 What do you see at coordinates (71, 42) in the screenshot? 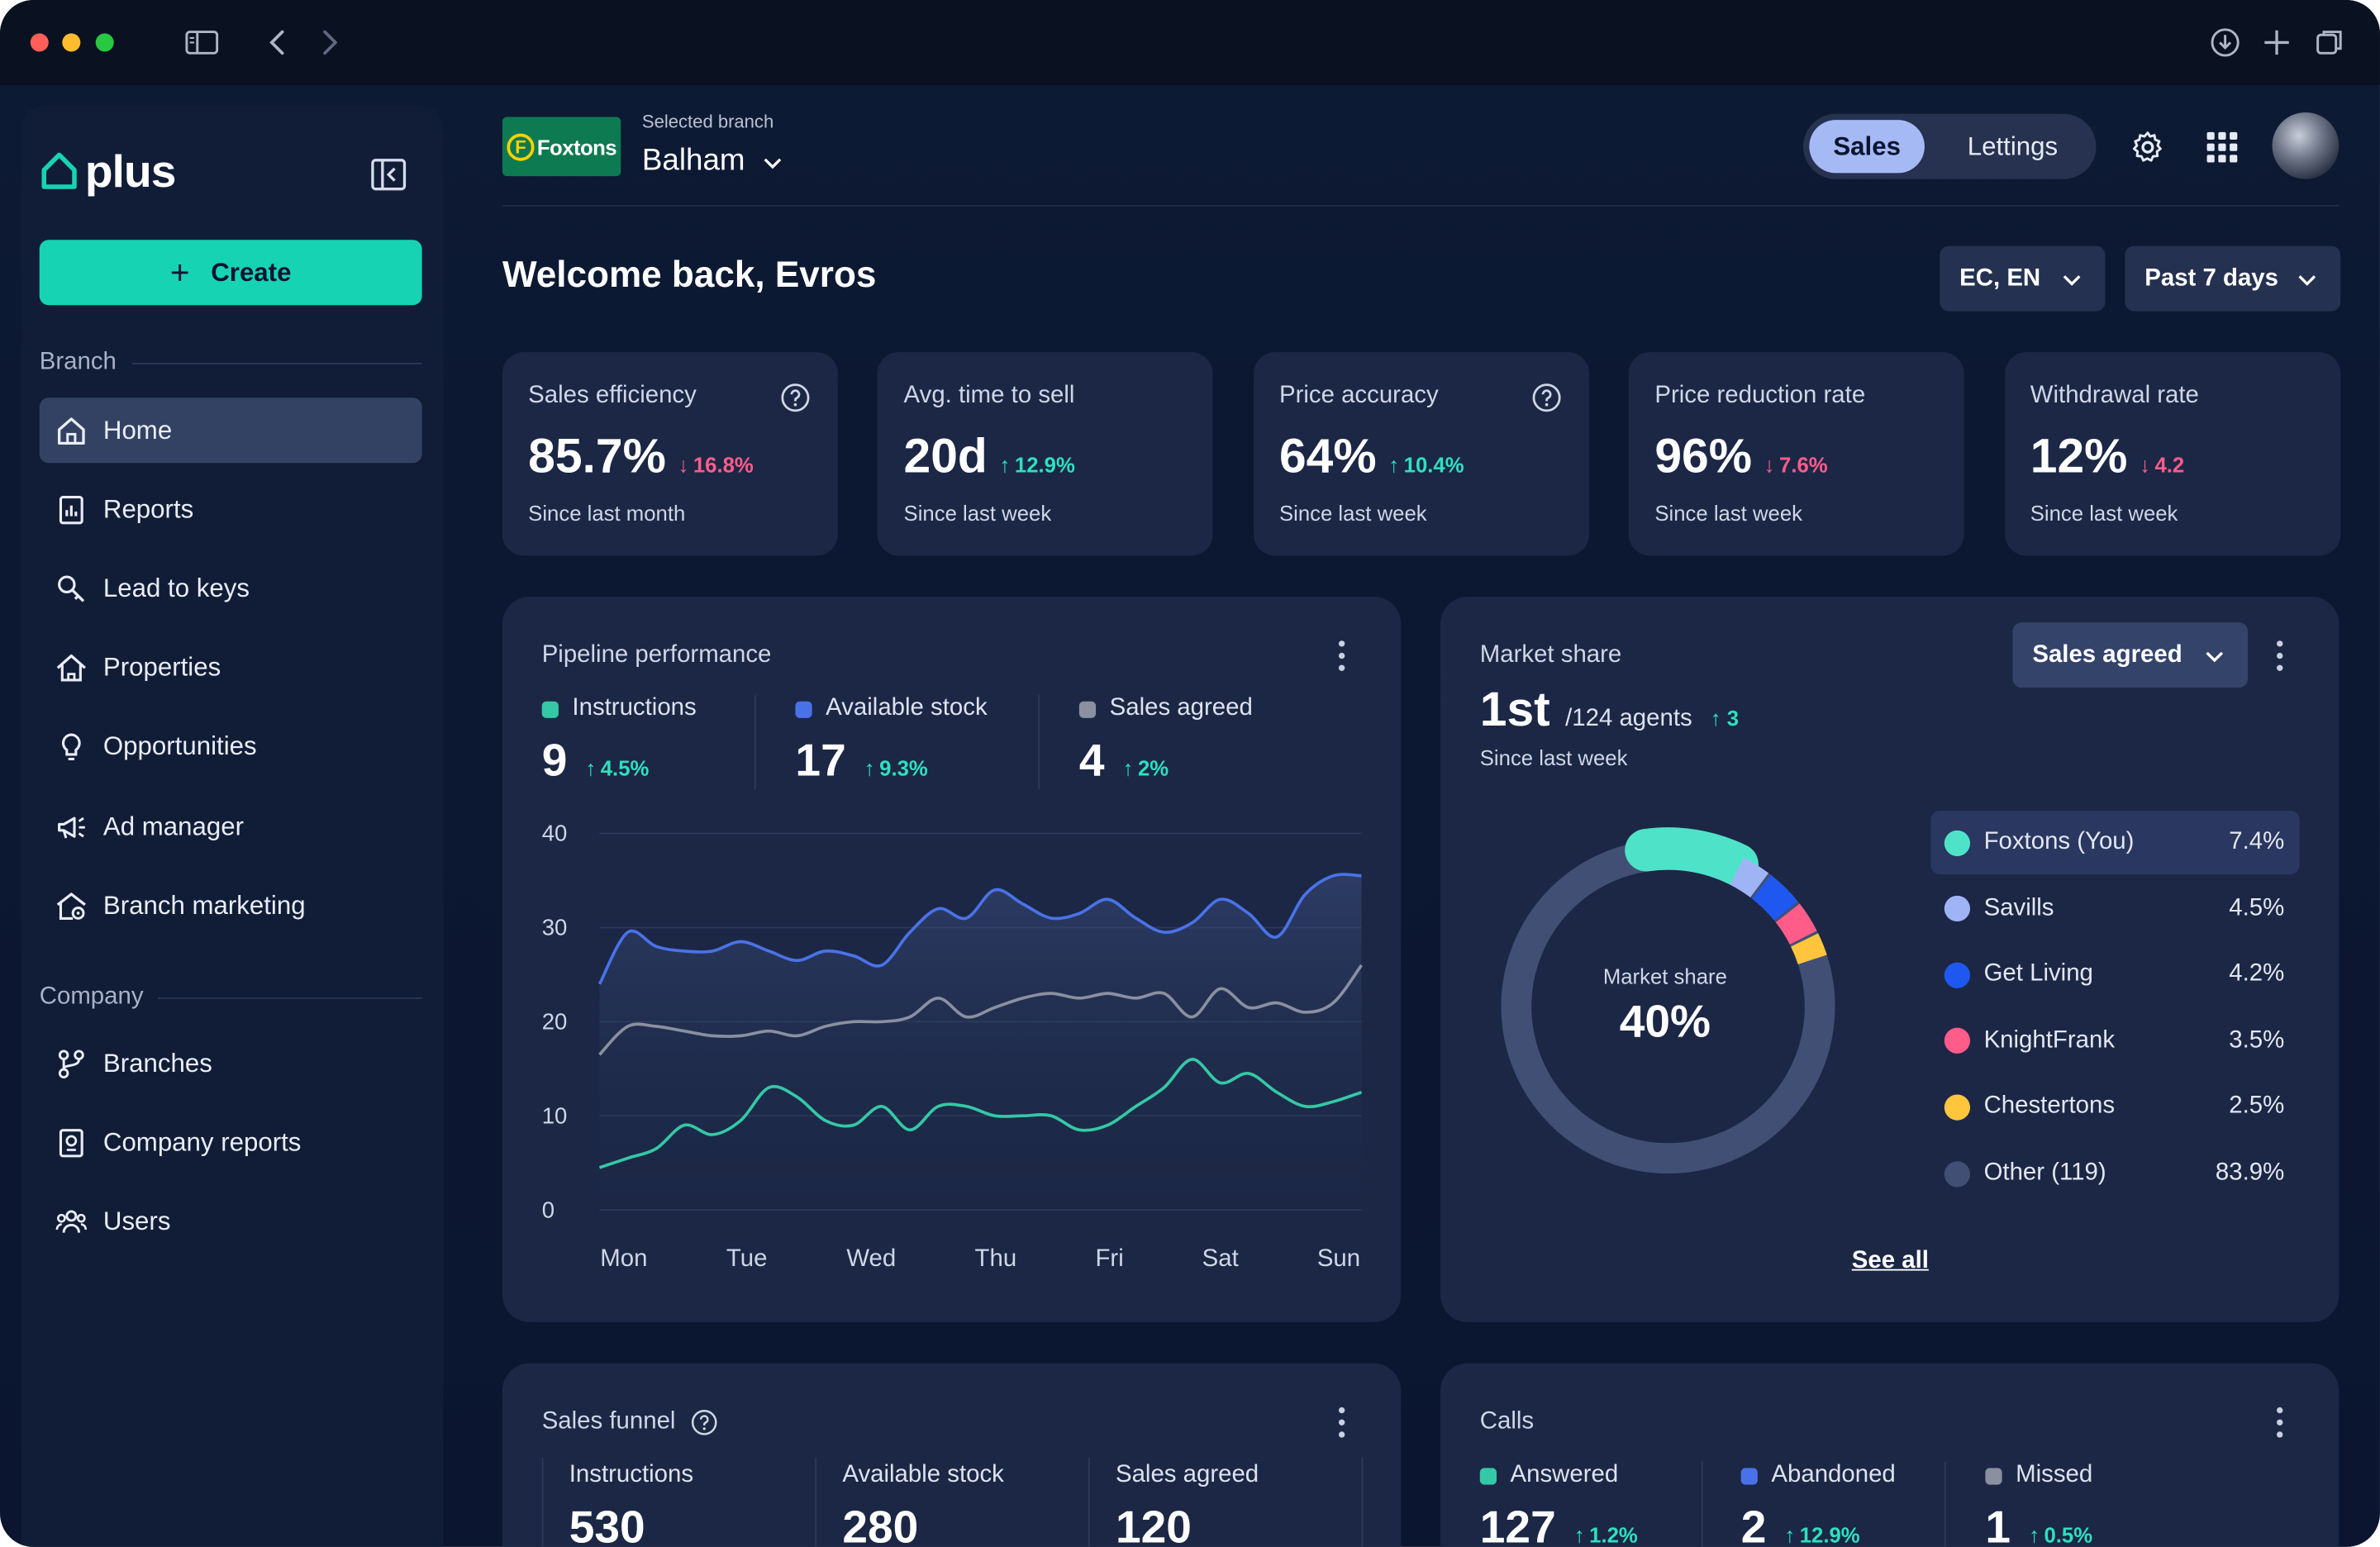
I see `minimize-window-button` at bounding box center [71, 42].